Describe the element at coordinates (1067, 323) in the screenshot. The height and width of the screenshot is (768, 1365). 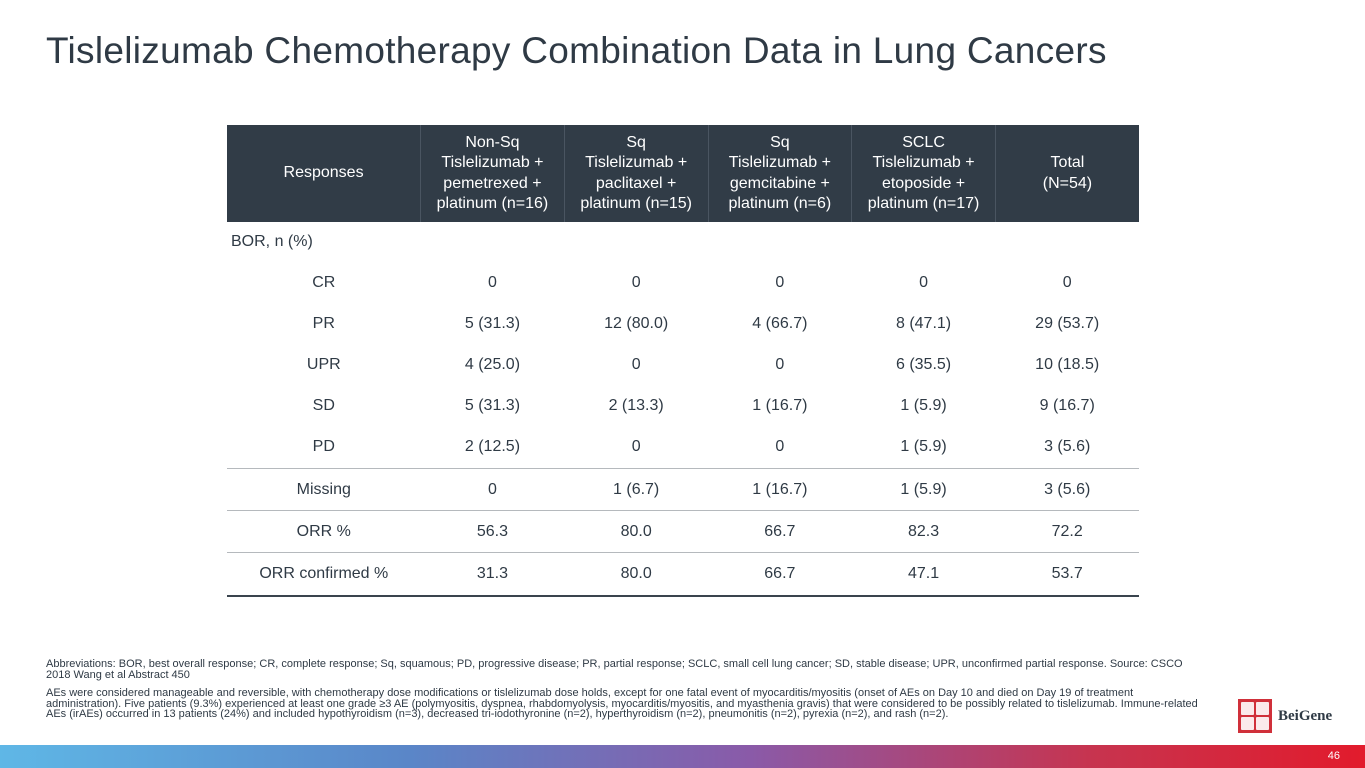
I see `table-cell: 29 (53.7)` at that location.